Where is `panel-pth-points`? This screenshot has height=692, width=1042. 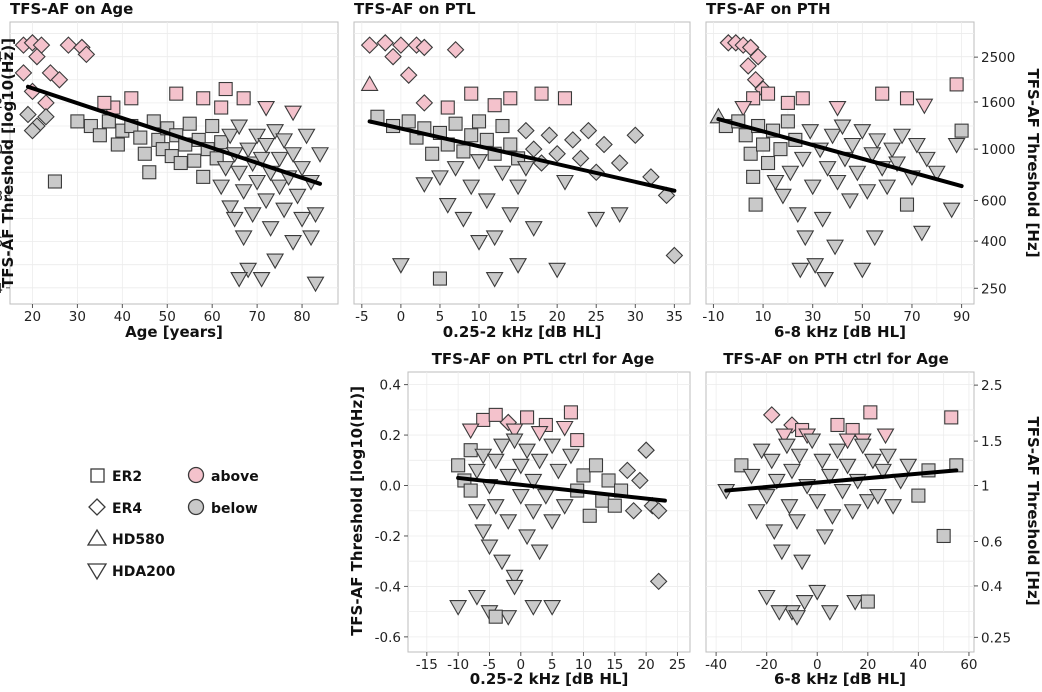 panel-pth-points is located at coordinates (839, 161).